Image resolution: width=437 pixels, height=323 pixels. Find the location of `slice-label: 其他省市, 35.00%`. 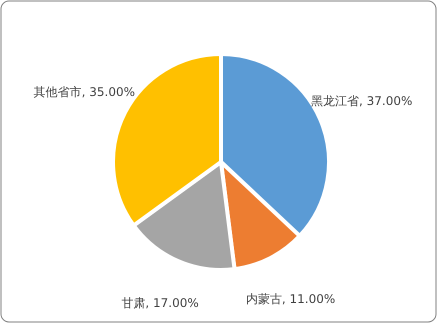

slice-label: 其他省市, 35.00% is located at coordinates (84, 92).